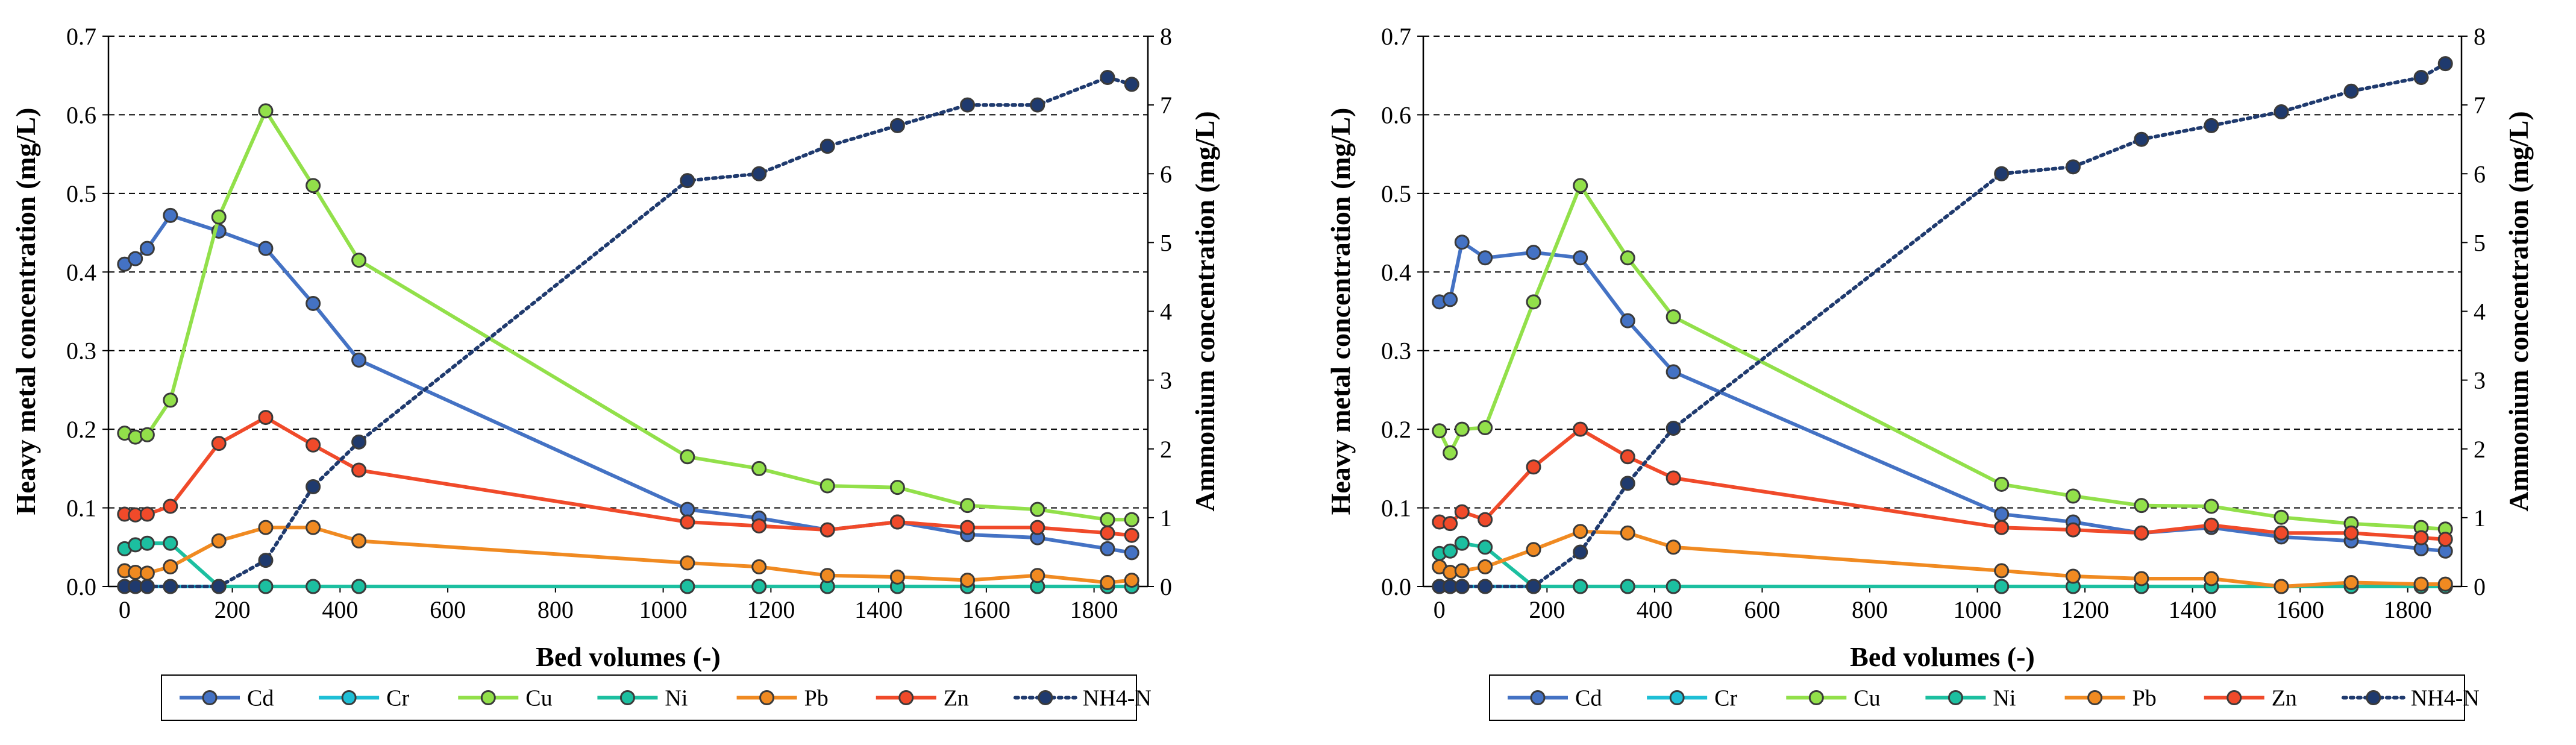 The height and width of the screenshot is (745, 2576). Describe the element at coordinates (1166, 311) in the screenshot. I see `y2-tick-label: 4` at that location.